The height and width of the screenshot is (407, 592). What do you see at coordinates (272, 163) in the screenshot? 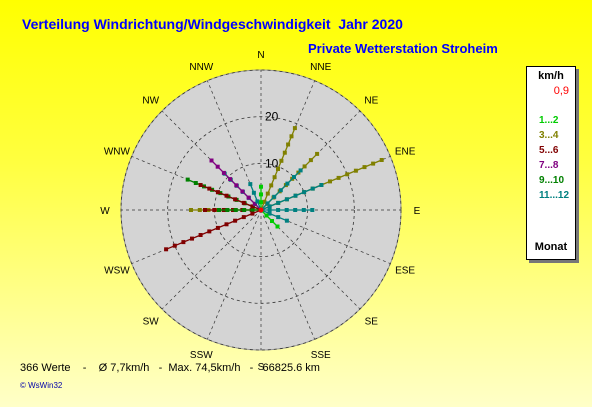
I see `radial-tick-label: 10` at bounding box center [272, 163].